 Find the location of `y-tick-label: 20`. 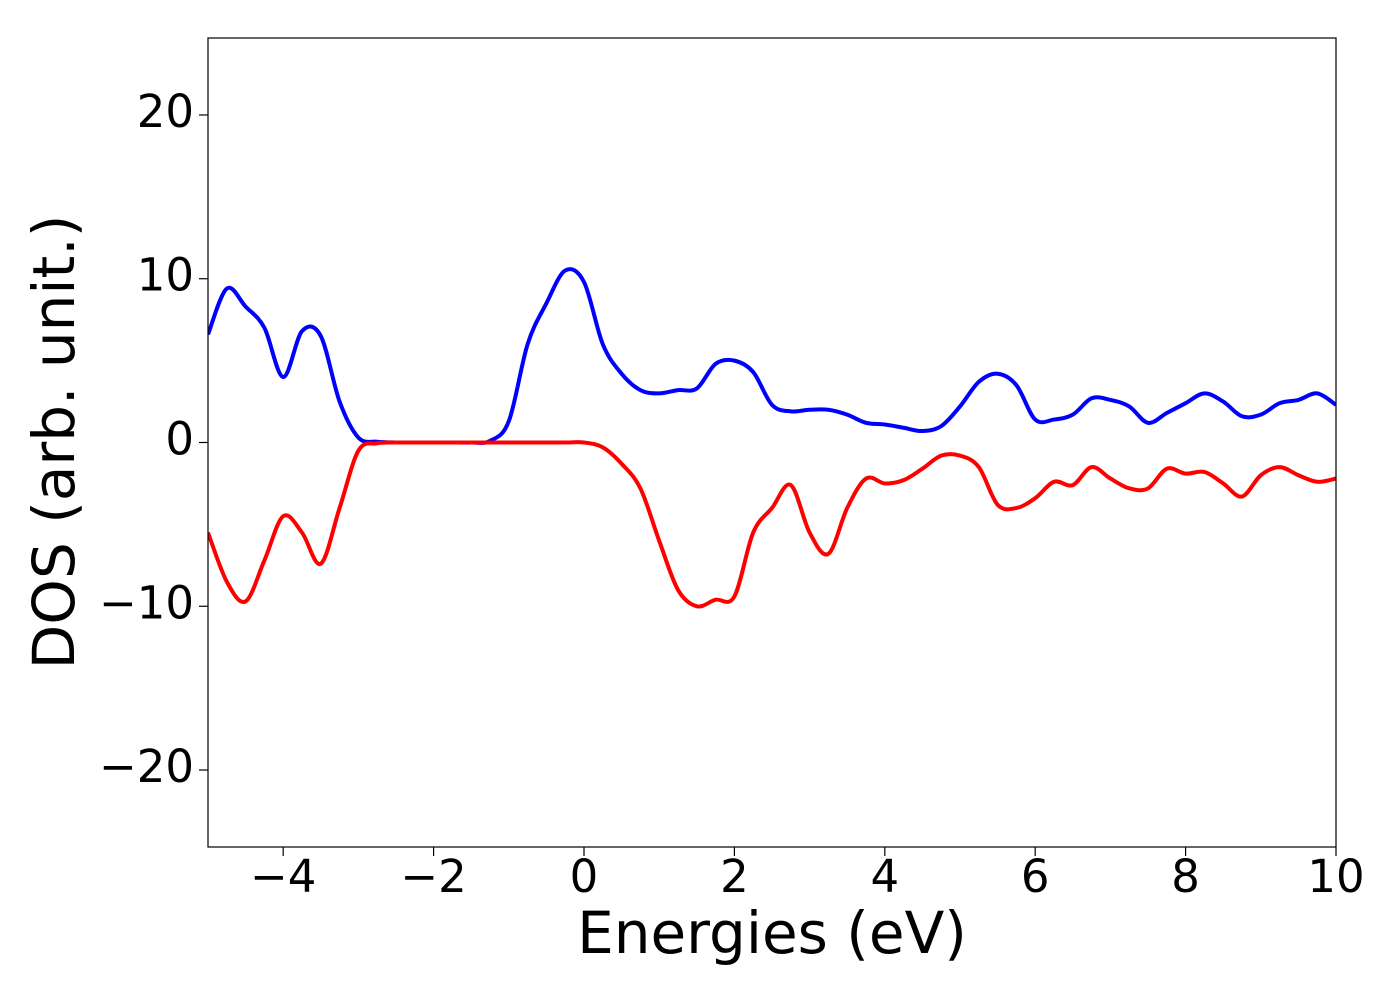

y-tick-label: 20 is located at coordinates (165, 111).